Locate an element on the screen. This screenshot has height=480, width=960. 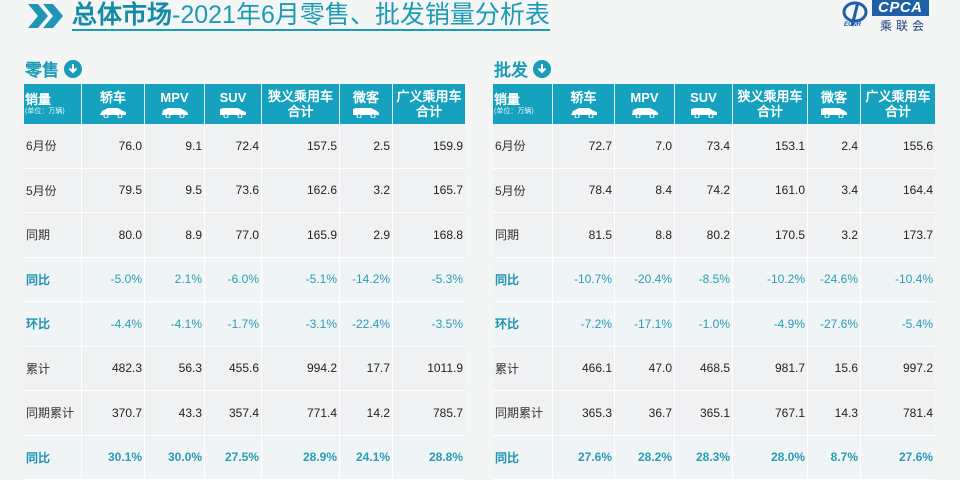
table-cell: 159.9 is located at coordinates (447, 145).